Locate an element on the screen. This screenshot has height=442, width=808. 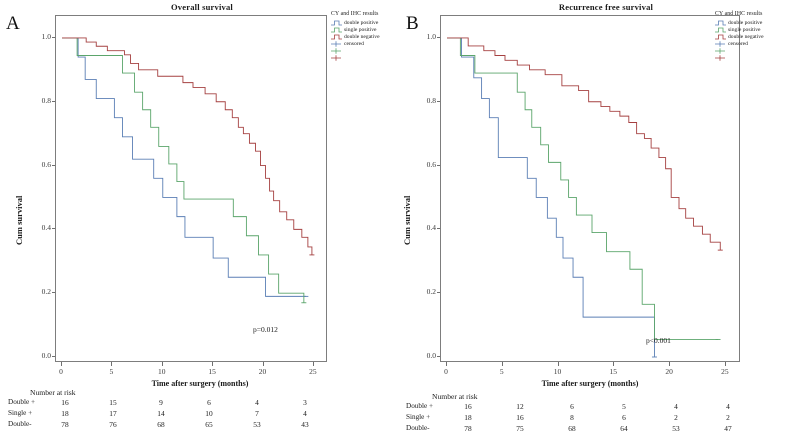
risk-cell: 14 is located at coordinates (161, 413).